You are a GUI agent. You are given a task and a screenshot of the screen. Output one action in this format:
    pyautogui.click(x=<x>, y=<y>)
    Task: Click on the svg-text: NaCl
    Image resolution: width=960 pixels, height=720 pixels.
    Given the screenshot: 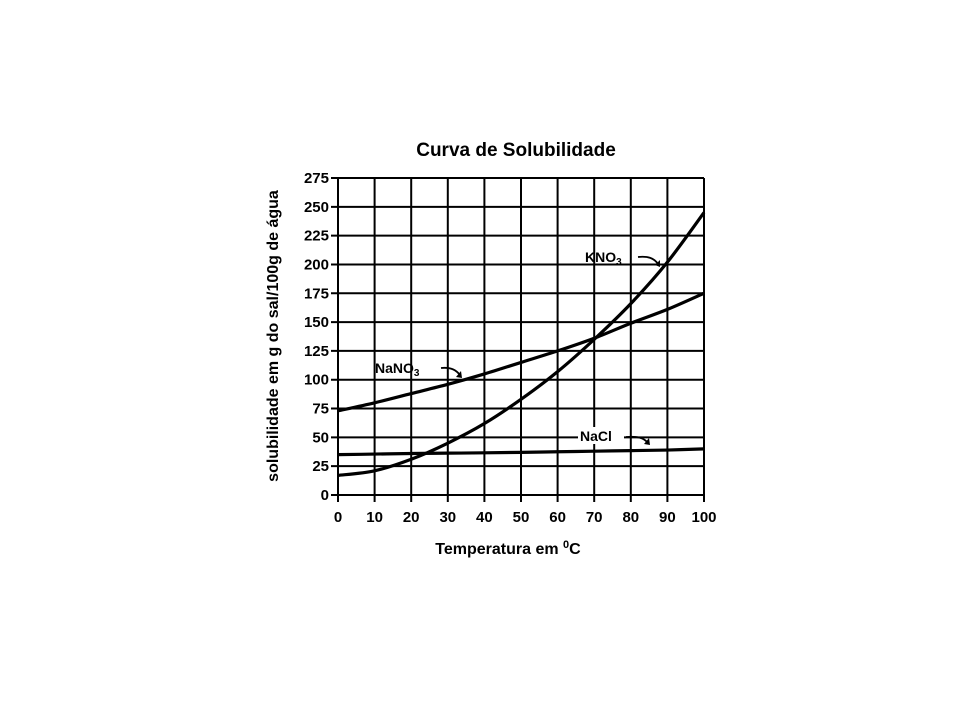 What is the action you would take?
    pyautogui.click(x=596, y=436)
    